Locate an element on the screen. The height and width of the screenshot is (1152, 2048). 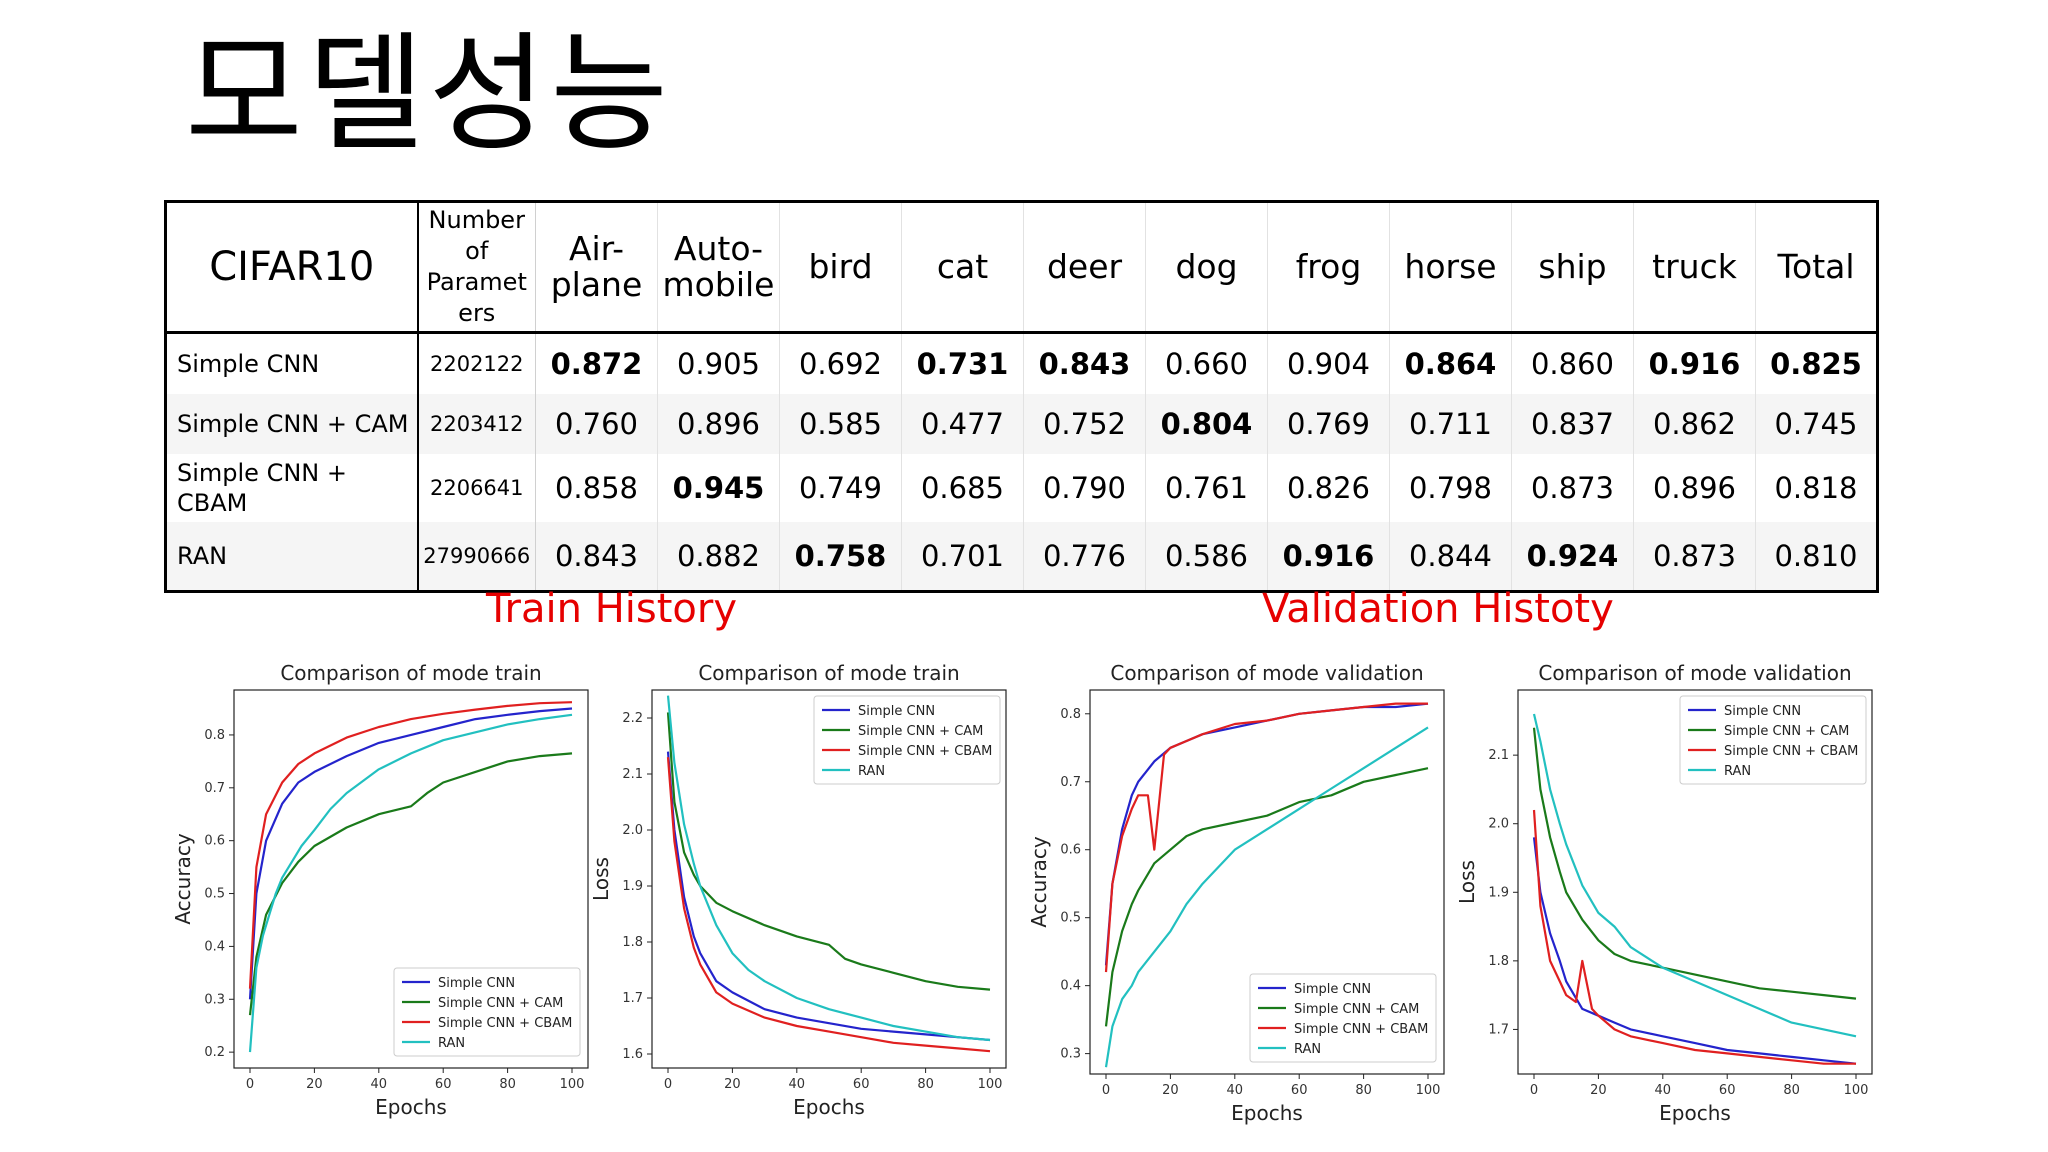
accuracy-cell: 0.905 is located at coordinates (718, 363).